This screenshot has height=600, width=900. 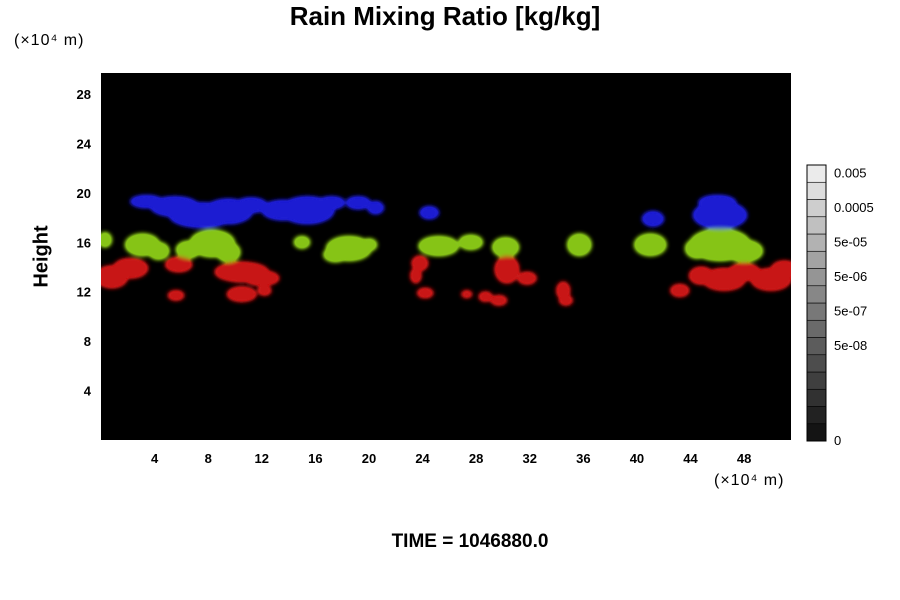 What do you see at coordinates (749, 480) in the screenshot?
I see `x-axis-unit: (×10⁴ m)` at bounding box center [749, 480].